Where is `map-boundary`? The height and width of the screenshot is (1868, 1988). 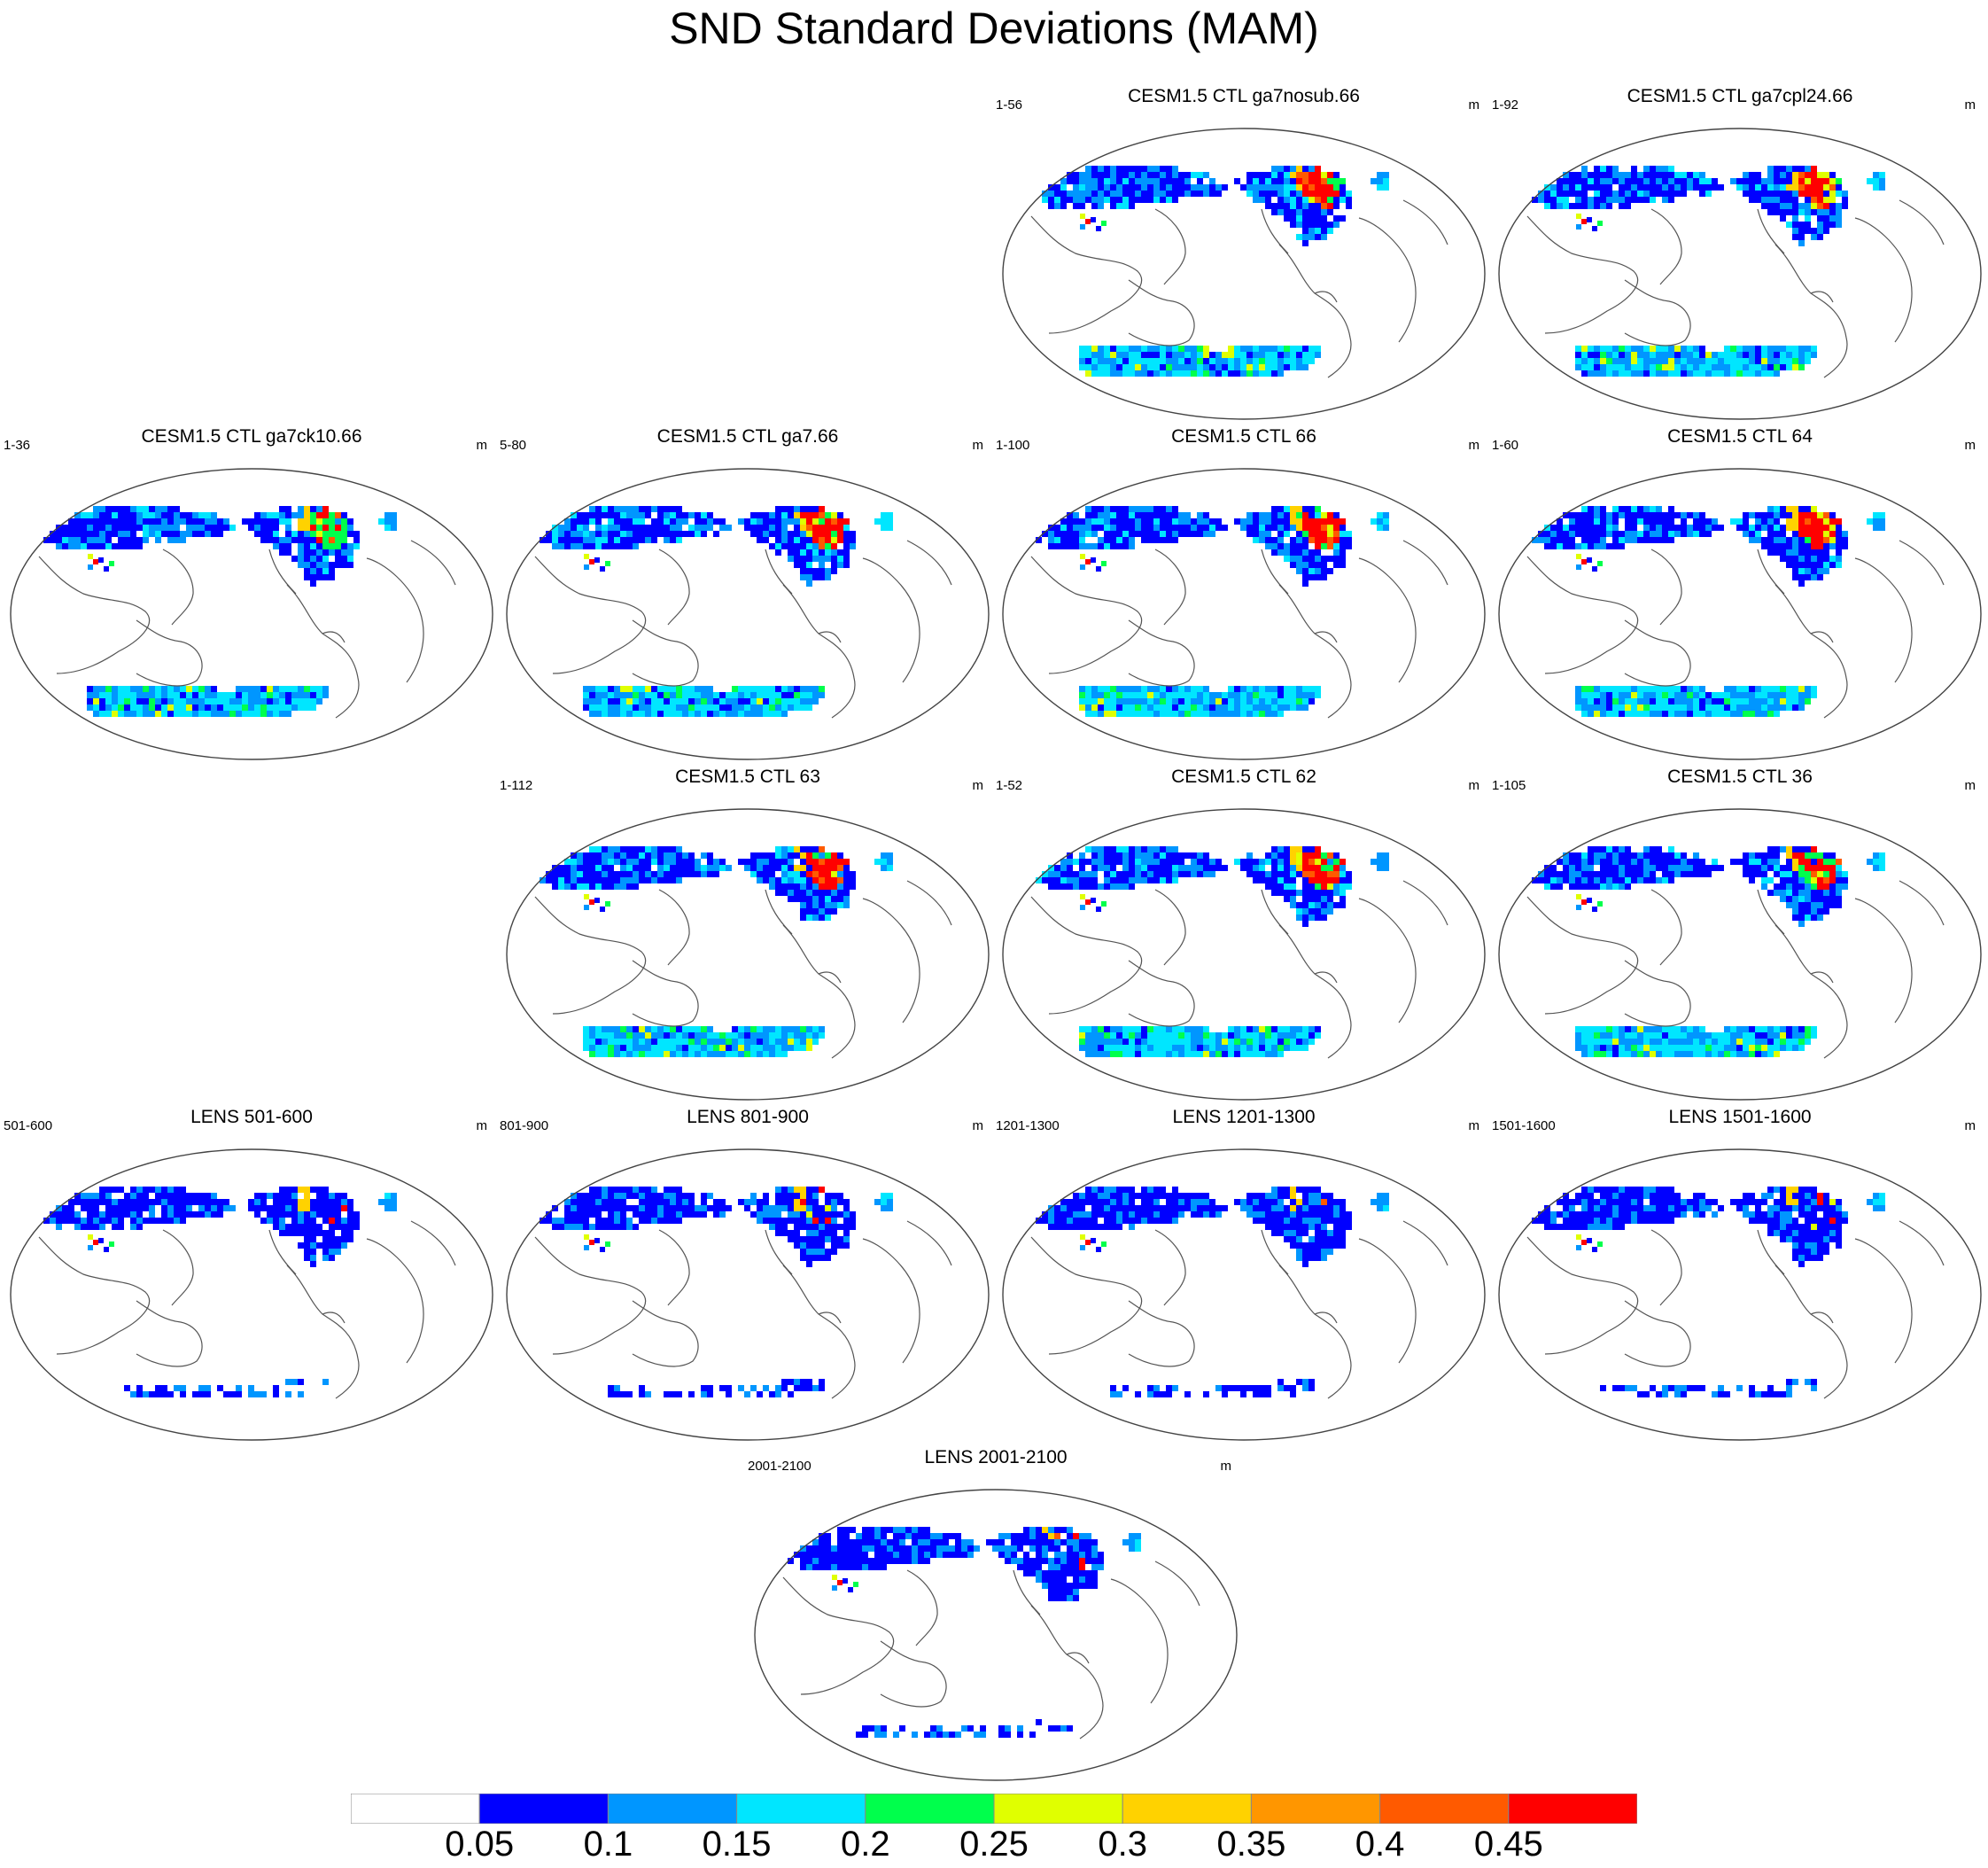
map-boundary is located at coordinates (251, 614).